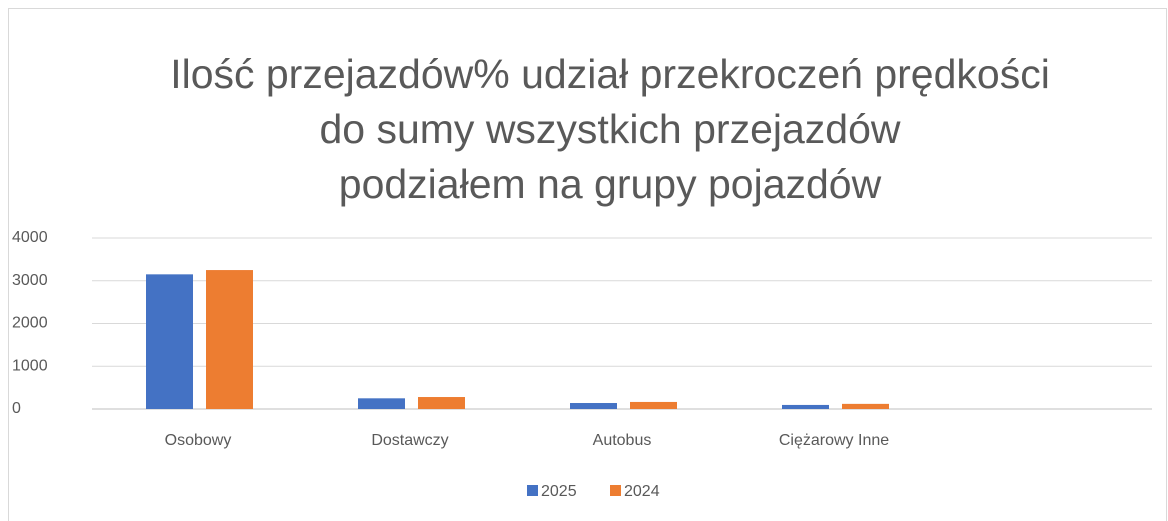 The image size is (1168, 521). What do you see at coordinates (30, 323) in the screenshot?
I see `y-tick-label: 2000` at bounding box center [30, 323].